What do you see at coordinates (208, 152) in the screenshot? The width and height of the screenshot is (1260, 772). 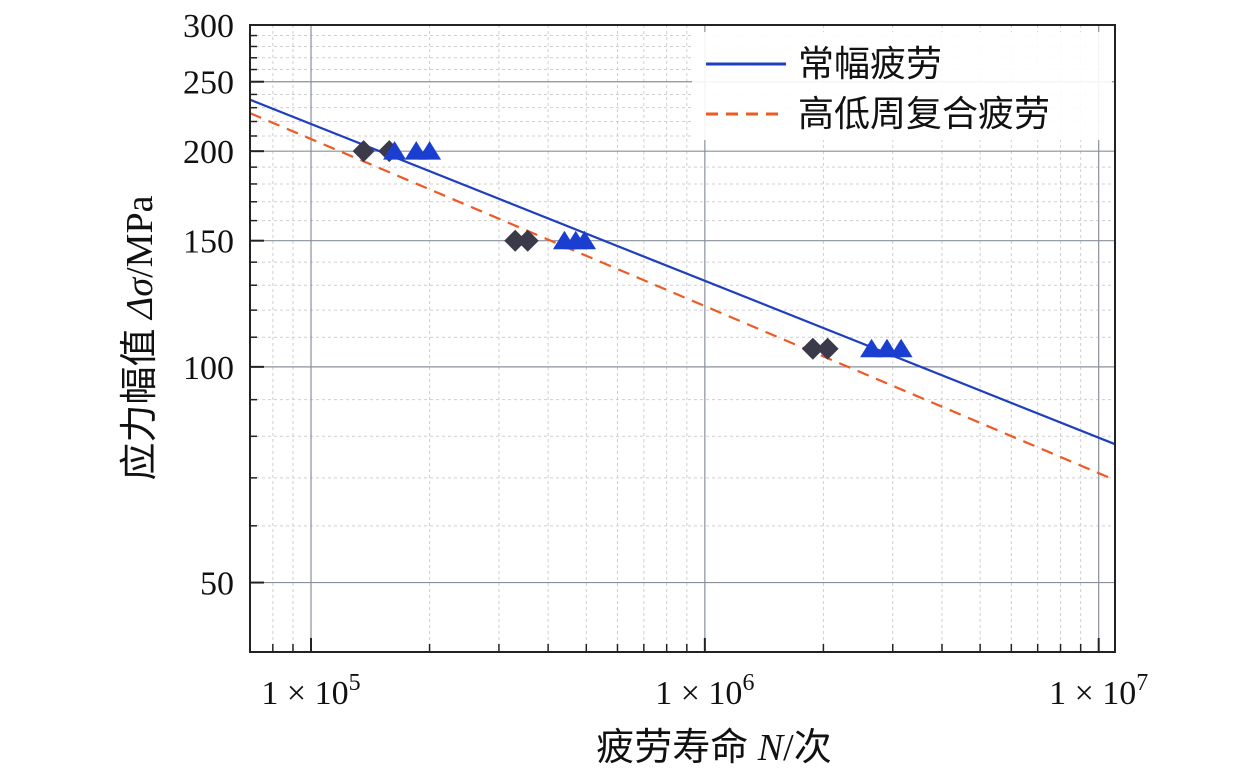 I see `y-tick-label: 200` at bounding box center [208, 152].